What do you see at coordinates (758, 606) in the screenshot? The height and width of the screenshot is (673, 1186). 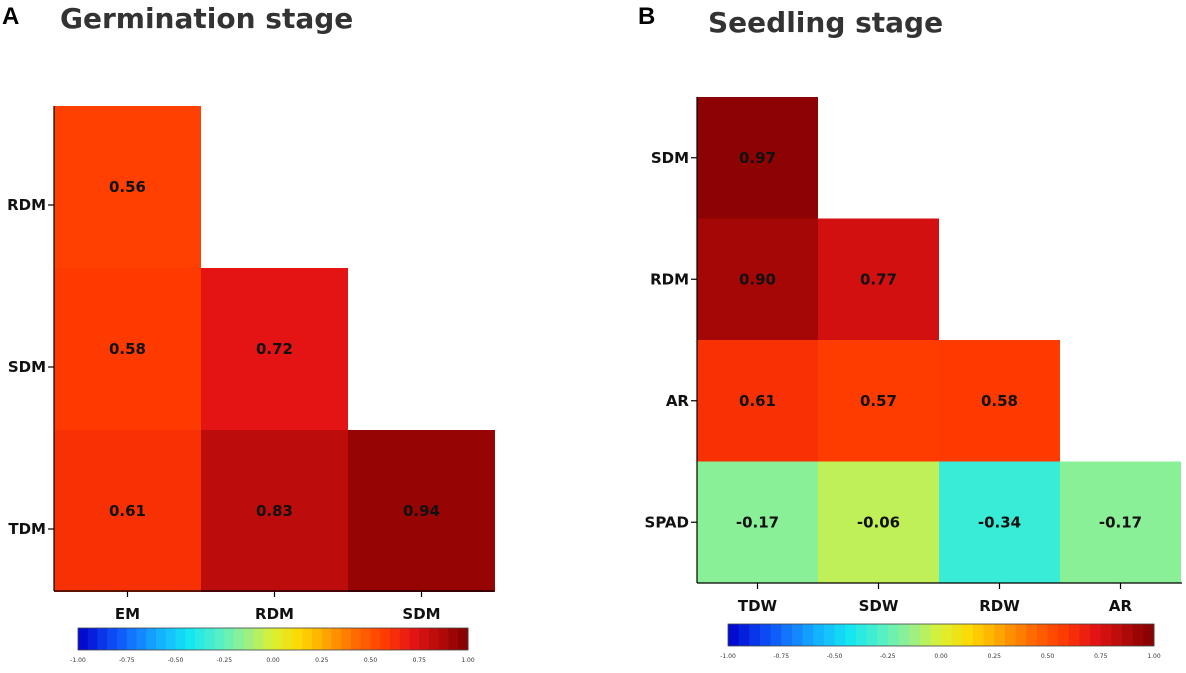 I see `panel-b-xtick-label: TDW` at bounding box center [758, 606].